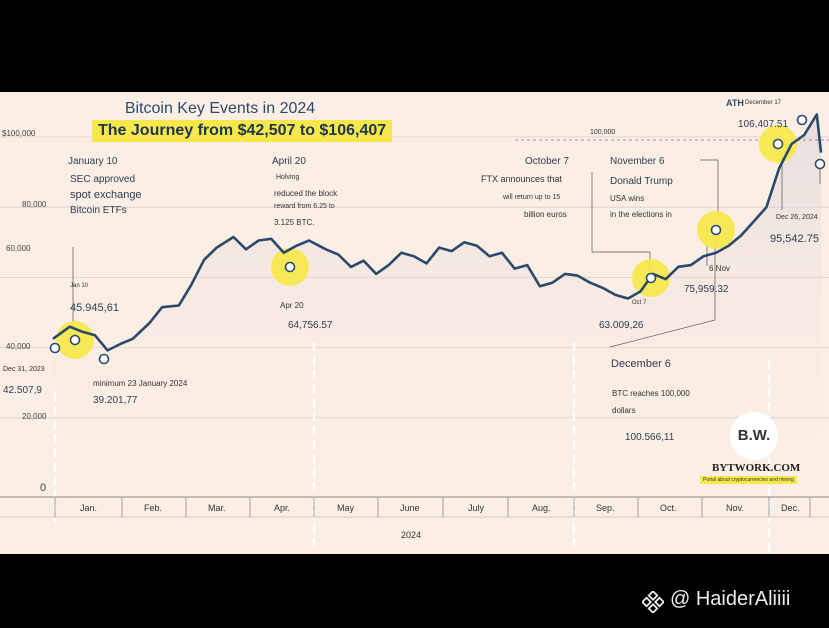 This screenshot has width=829, height=628. What do you see at coordinates (641, 181) in the screenshot?
I see `event-text: Donald Trump` at bounding box center [641, 181].